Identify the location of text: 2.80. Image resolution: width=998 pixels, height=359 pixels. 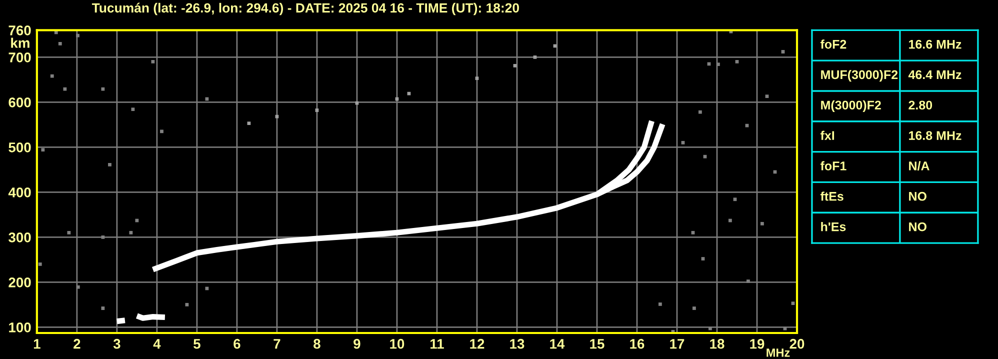
(920, 105).